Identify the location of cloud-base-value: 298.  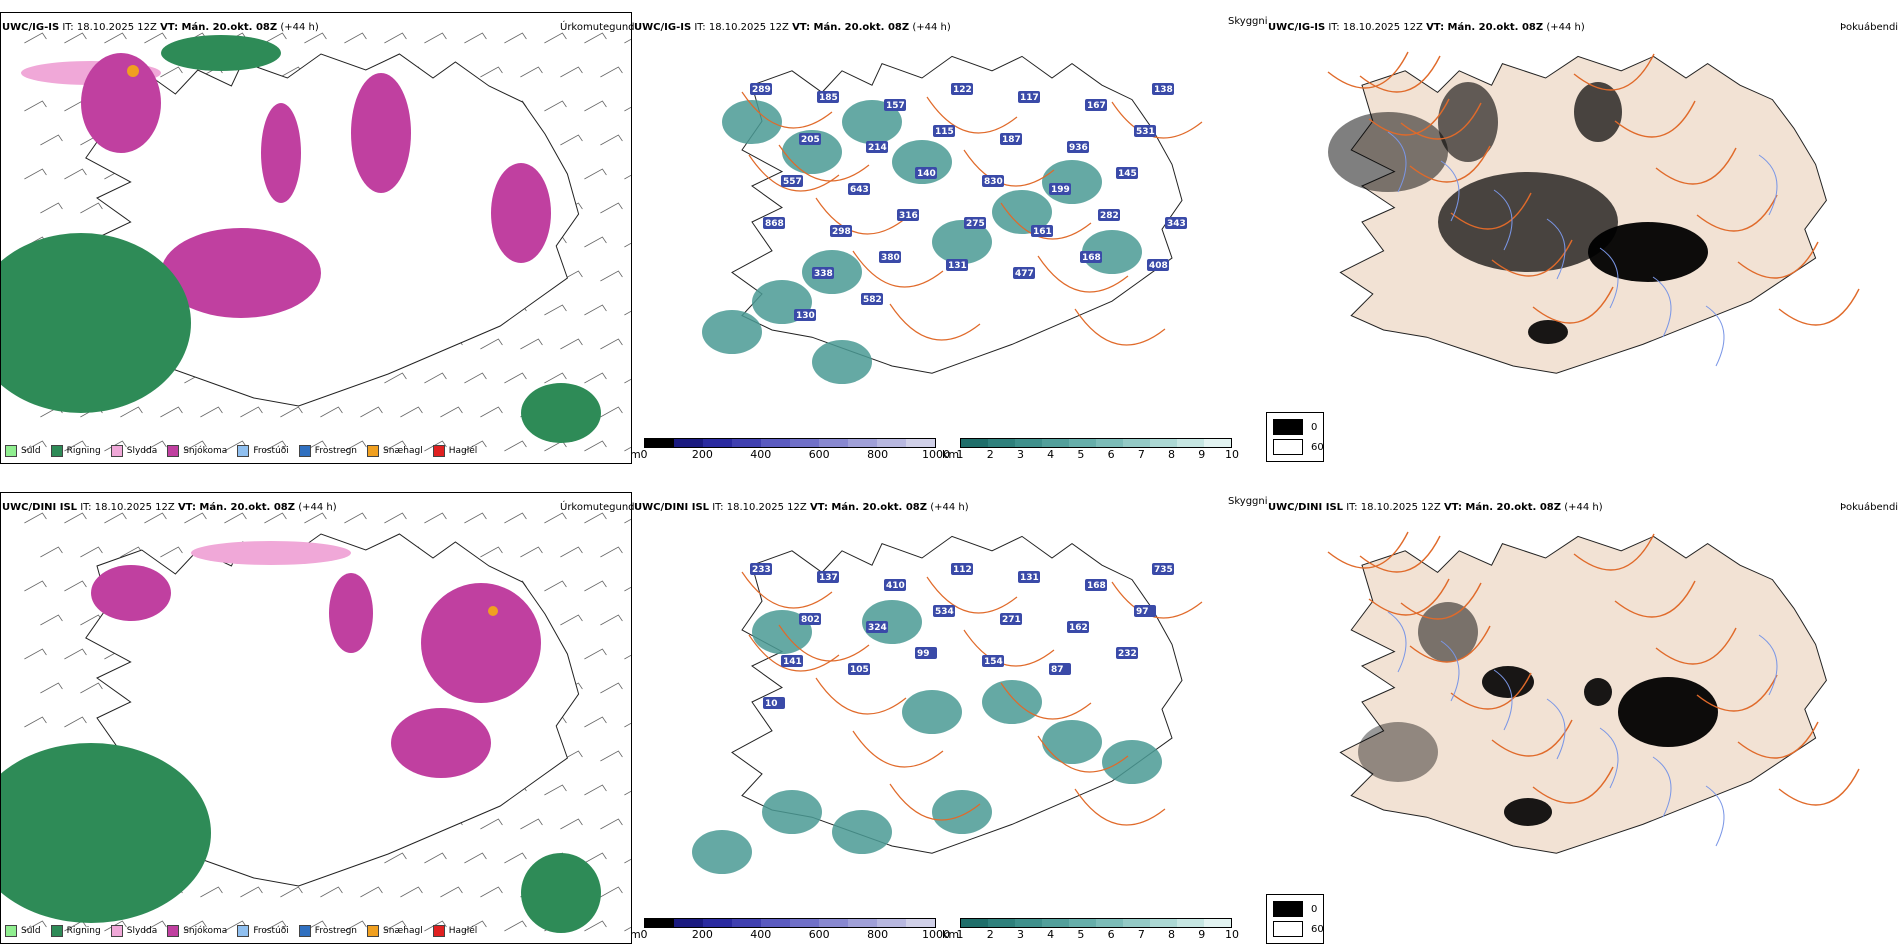
(841, 232).